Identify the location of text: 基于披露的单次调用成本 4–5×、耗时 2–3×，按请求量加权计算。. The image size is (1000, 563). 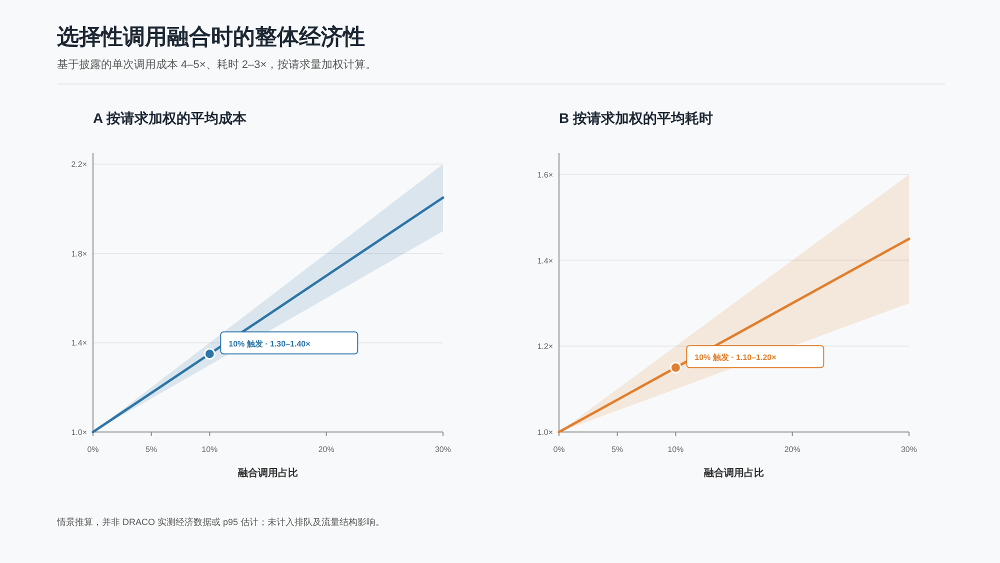
(217, 64).